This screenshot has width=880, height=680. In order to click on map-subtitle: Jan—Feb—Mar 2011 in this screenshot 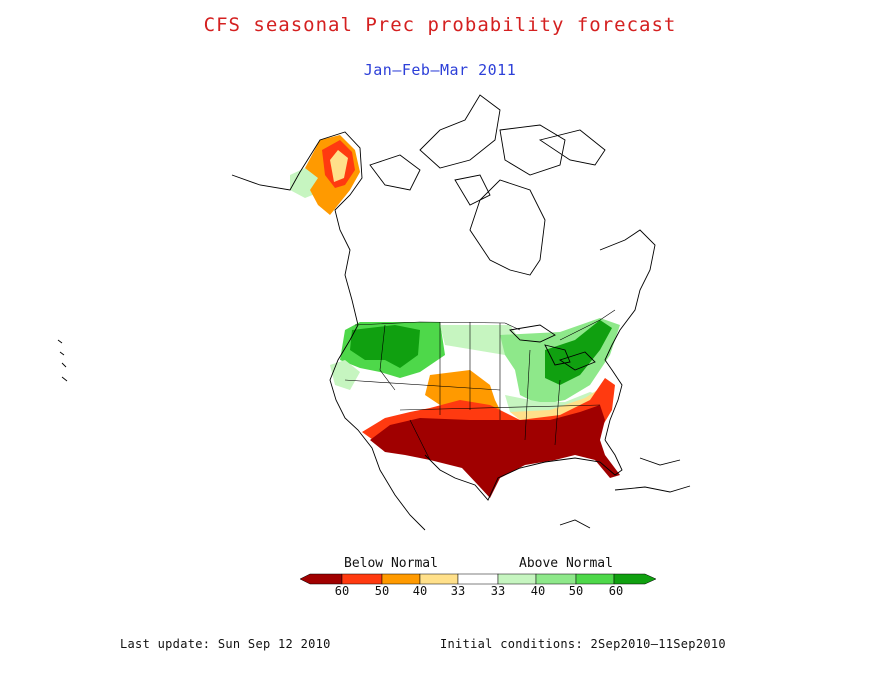, I will do `click(440, 70)`.